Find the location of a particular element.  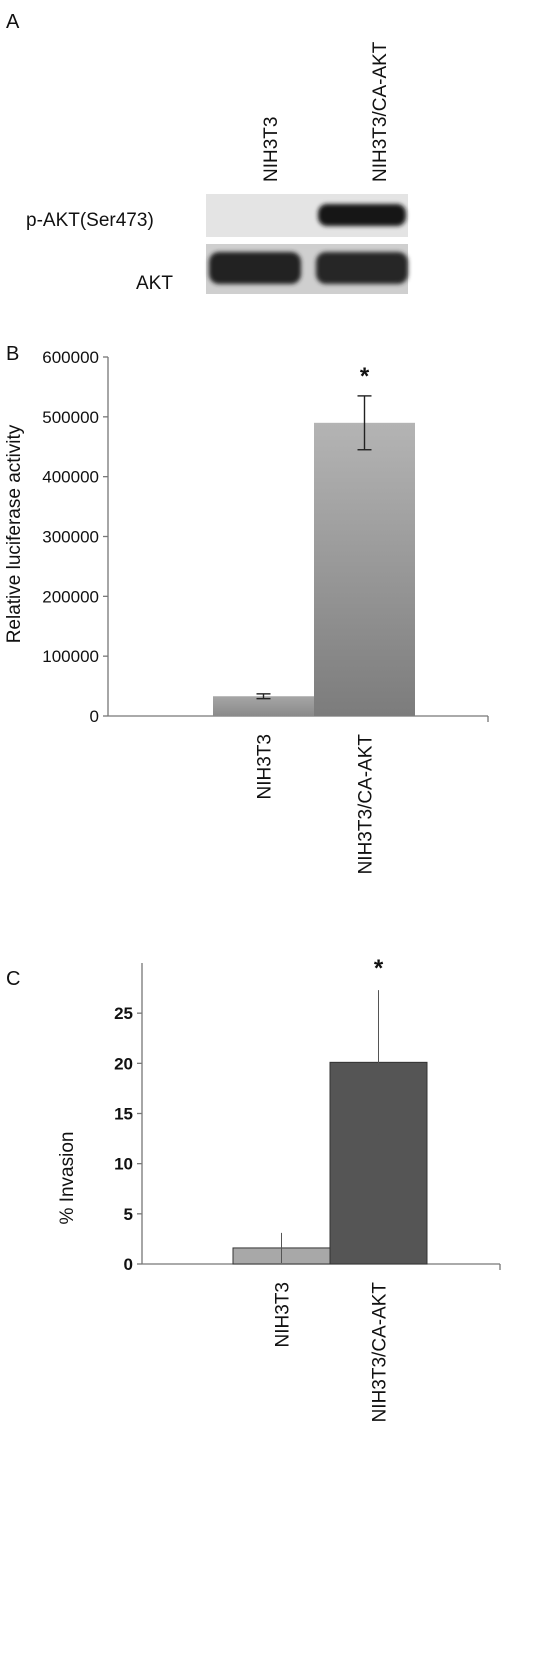

blot-band-akt-lane2 is located at coordinates (362, 268).